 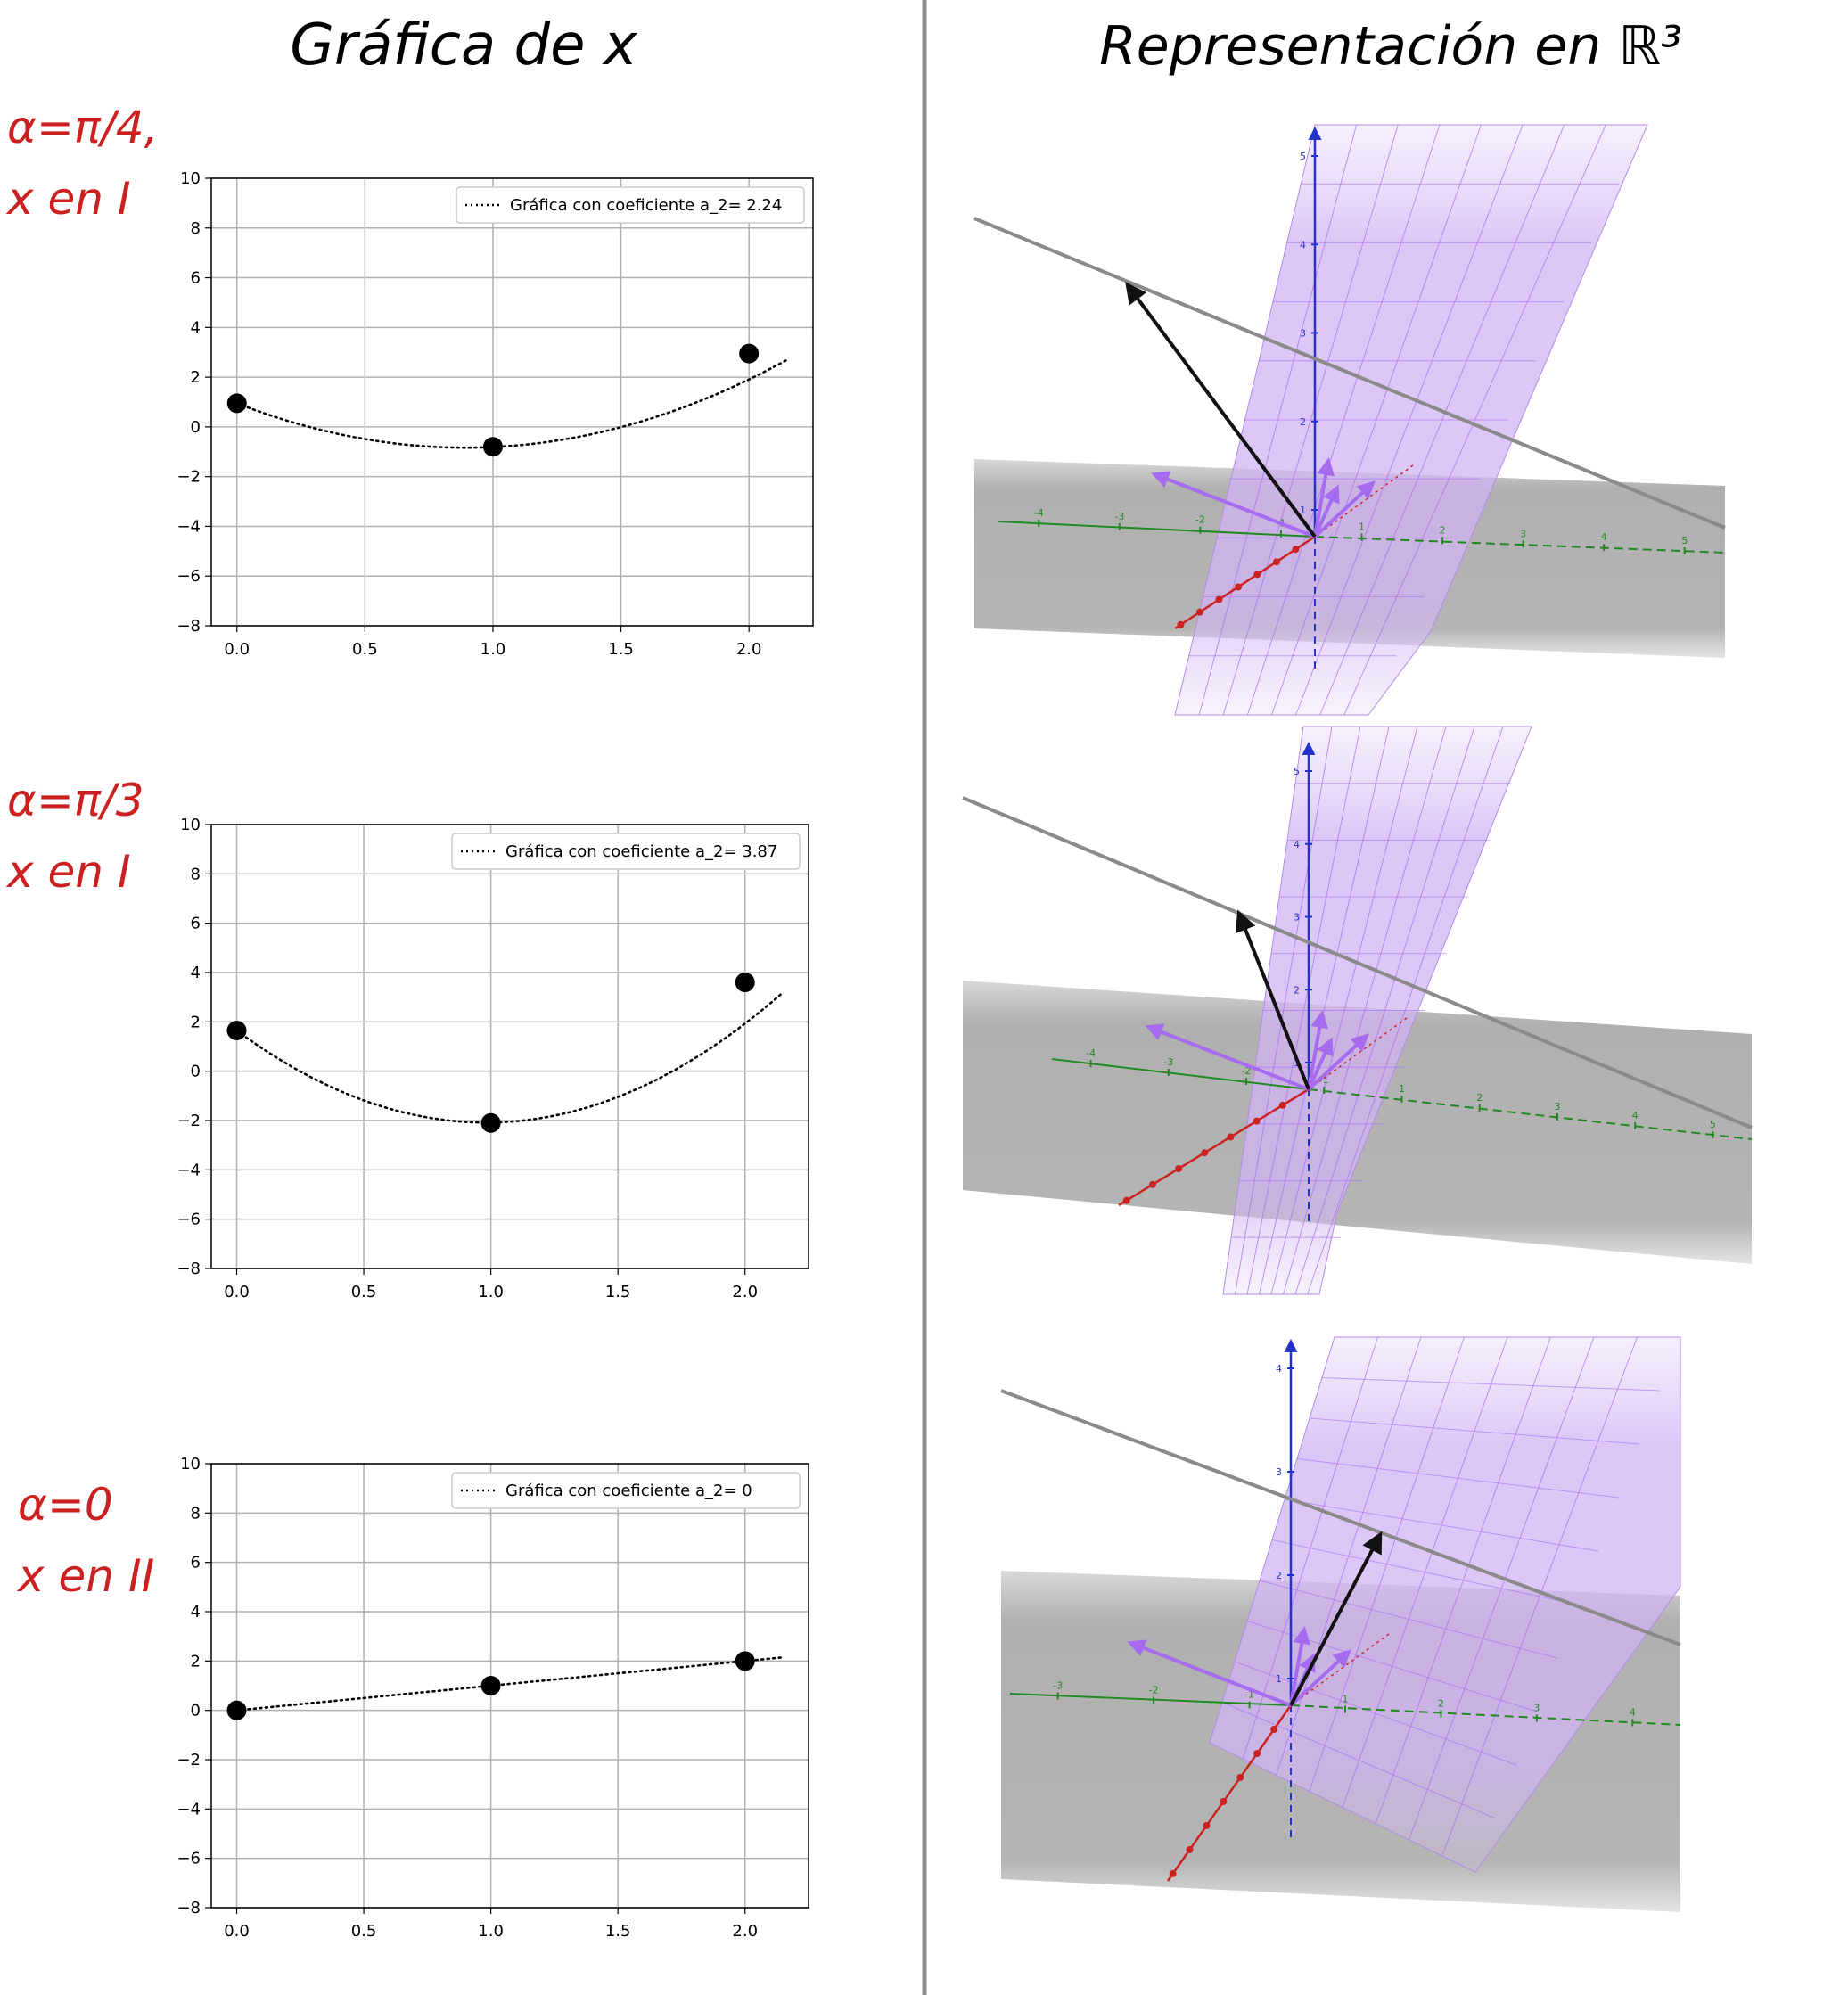 What do you see at coordinates (509, 1057) in the screenshot?
I see `series-line` at bounding box center [509, 1057].